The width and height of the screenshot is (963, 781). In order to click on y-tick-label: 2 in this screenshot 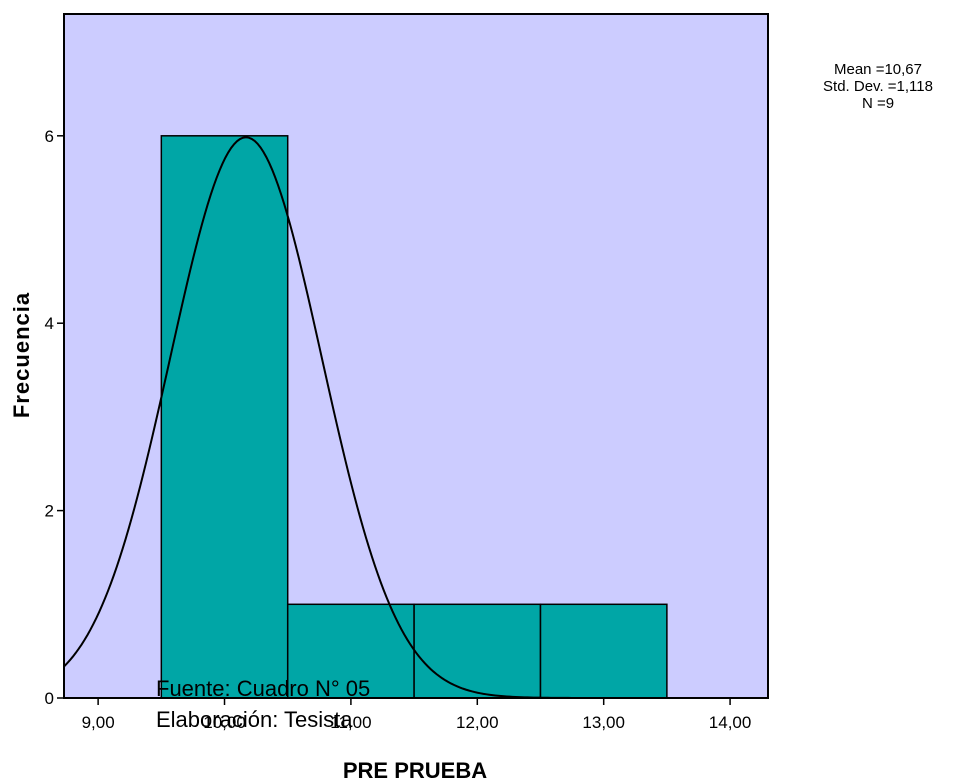, I will do `click(49, 511)`.